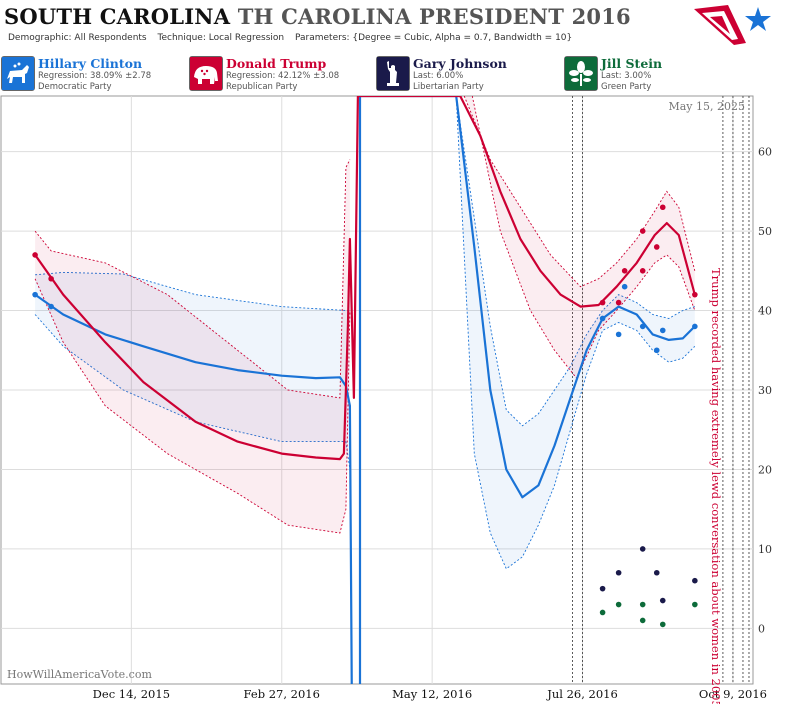  Describe the element at coordinates (626, 76) in the screenshot. I see `legend-last: Last: 3.00%` at that location.